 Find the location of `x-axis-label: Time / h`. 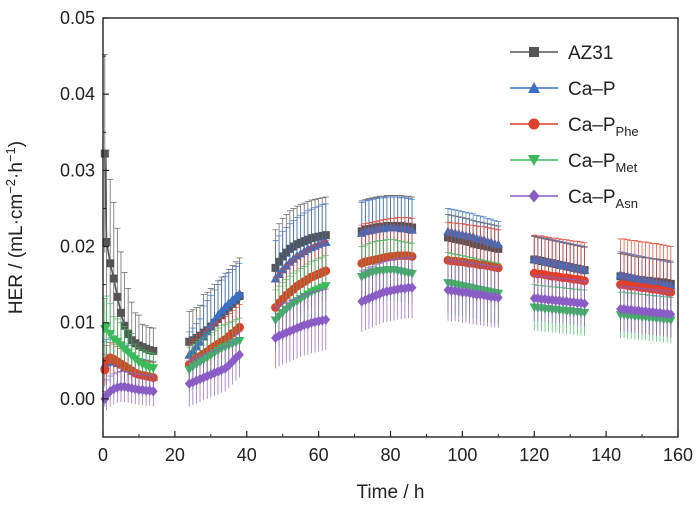

x-axis-label: Time / h is located at coordinates (391, 492).